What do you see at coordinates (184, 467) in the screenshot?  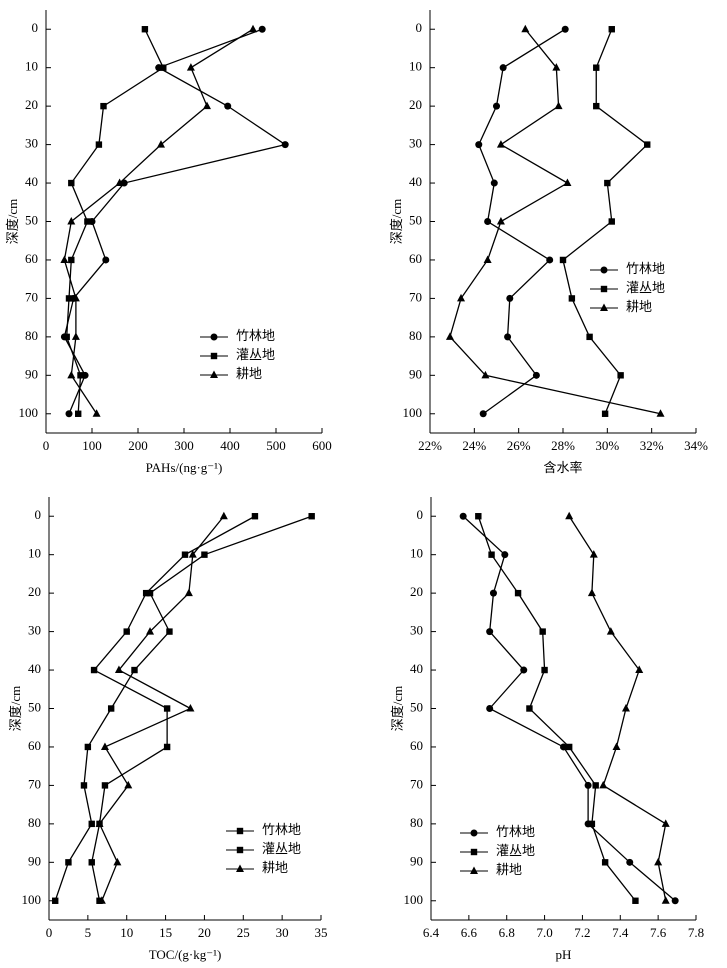 I see `x-axis-label: PAHs/(ng·g⁻¹)` at bounding box center [184, 467].